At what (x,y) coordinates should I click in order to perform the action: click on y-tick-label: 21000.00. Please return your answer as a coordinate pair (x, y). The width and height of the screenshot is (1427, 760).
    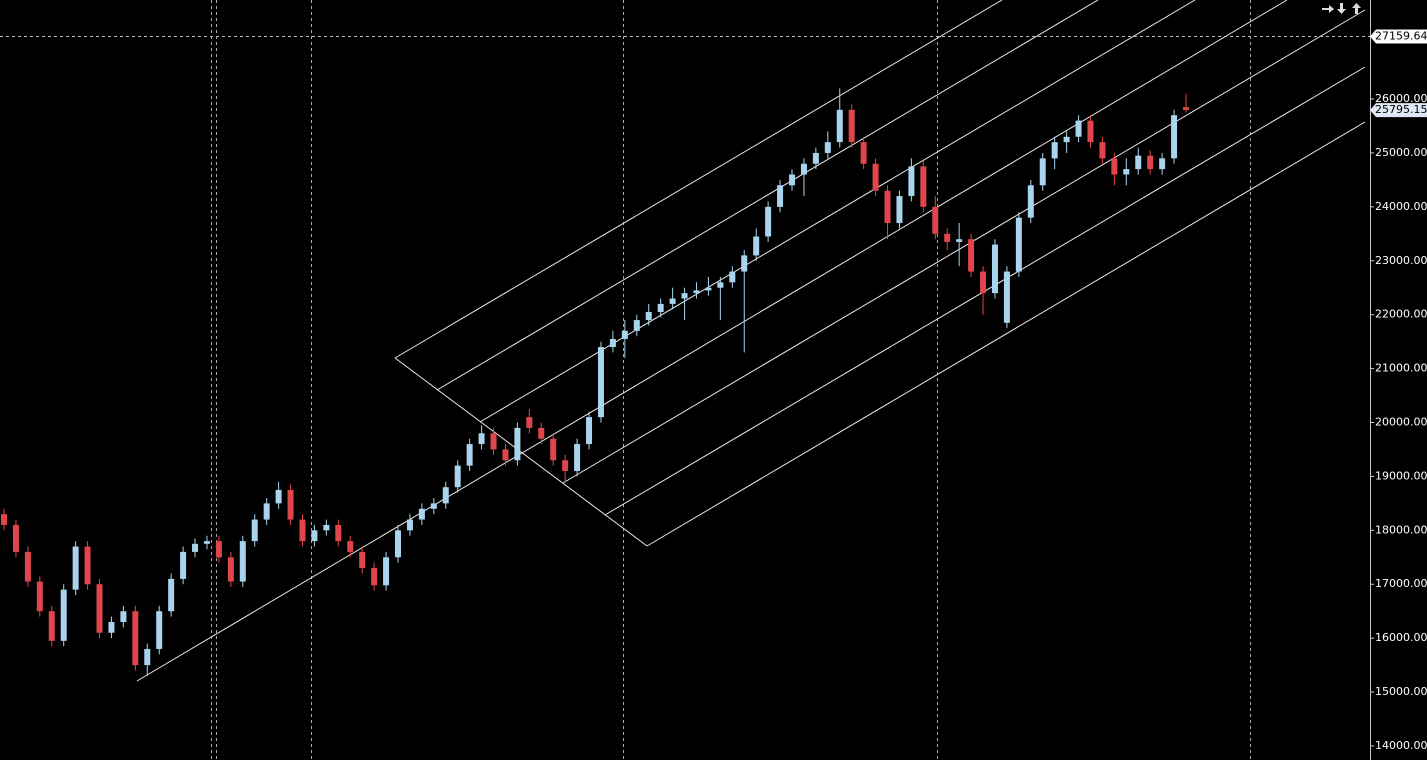
    Looking at the image, I should click on (1401, 368).